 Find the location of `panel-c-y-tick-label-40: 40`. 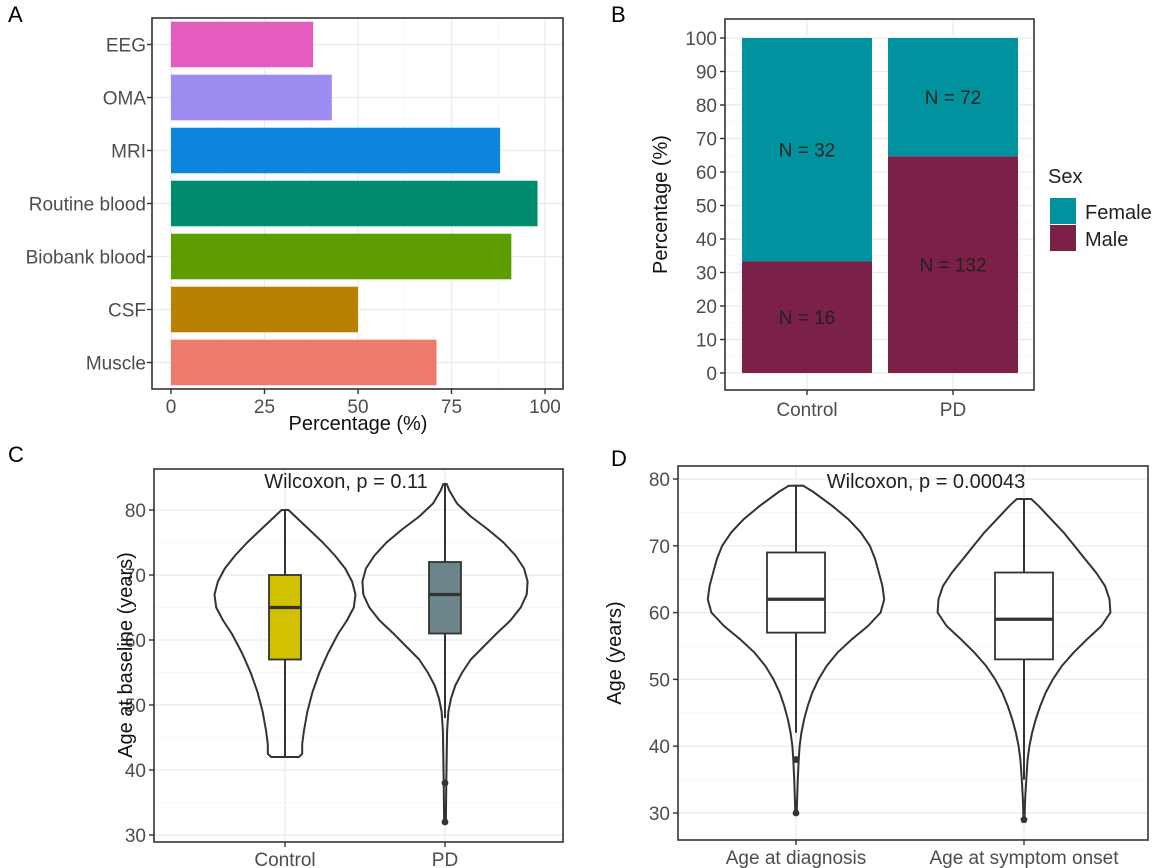

panel-c-y-tick-label-40: 40 is located at coordinates (135, 771).